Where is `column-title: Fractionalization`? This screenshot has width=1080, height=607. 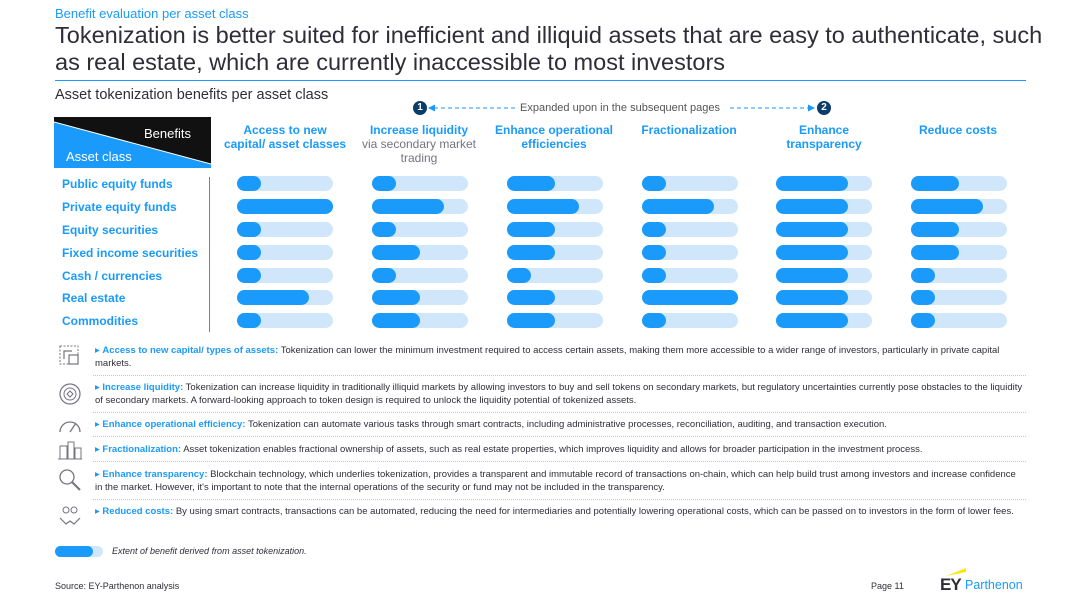 column-title: Fractionalization is located at coordinates (689, 130).